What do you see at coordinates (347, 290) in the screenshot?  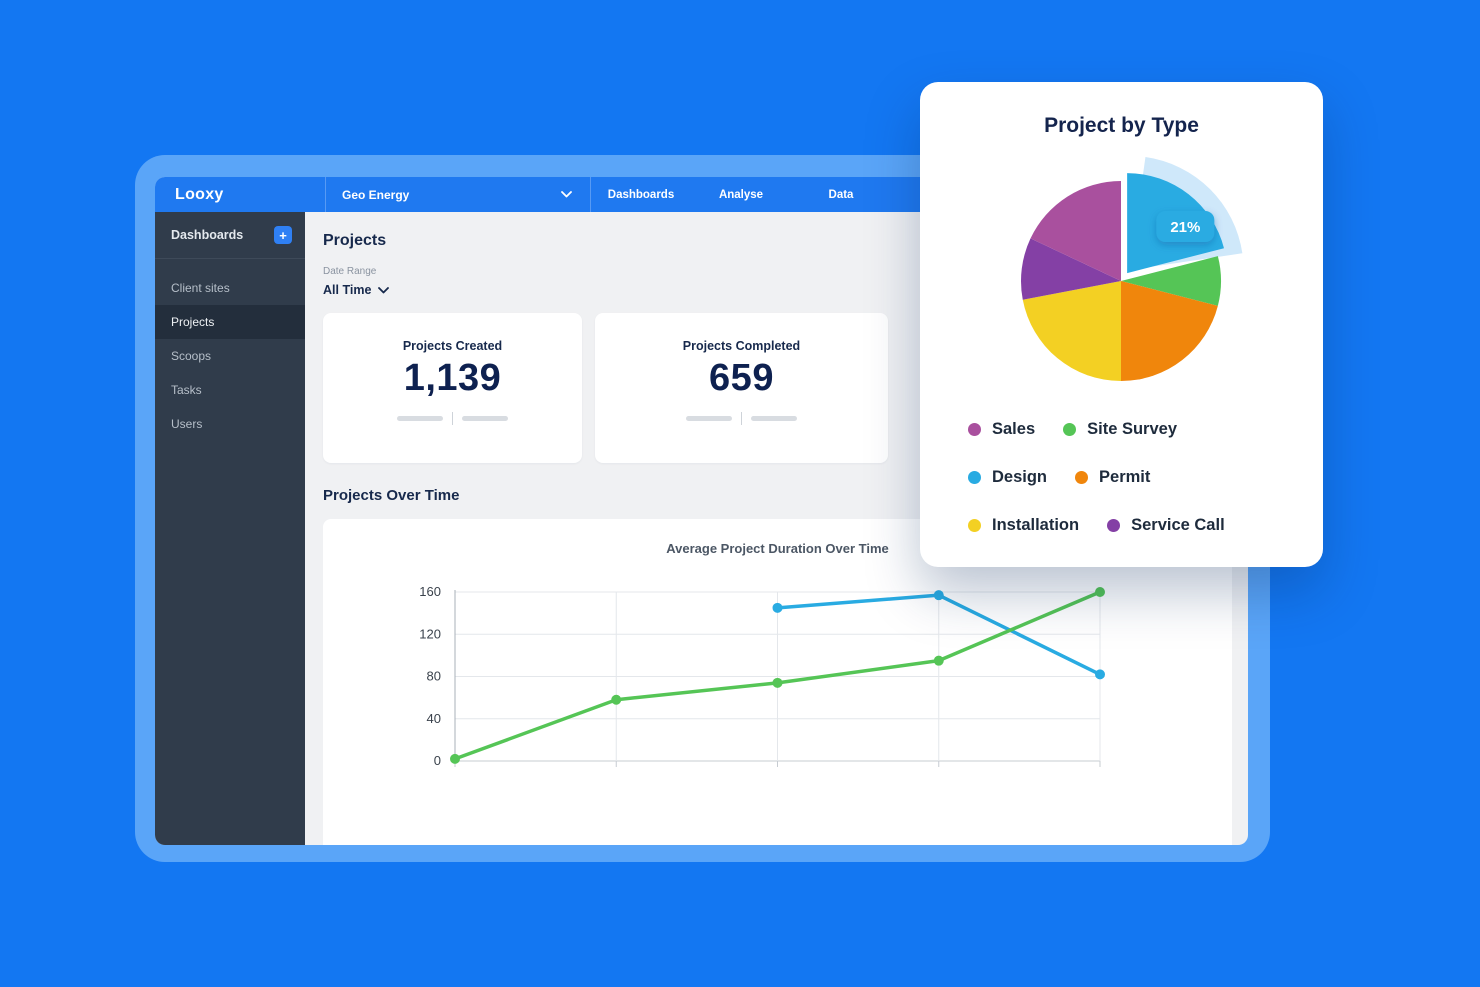 I see `date-range-value: All Time` at bounding box center [347, 290].